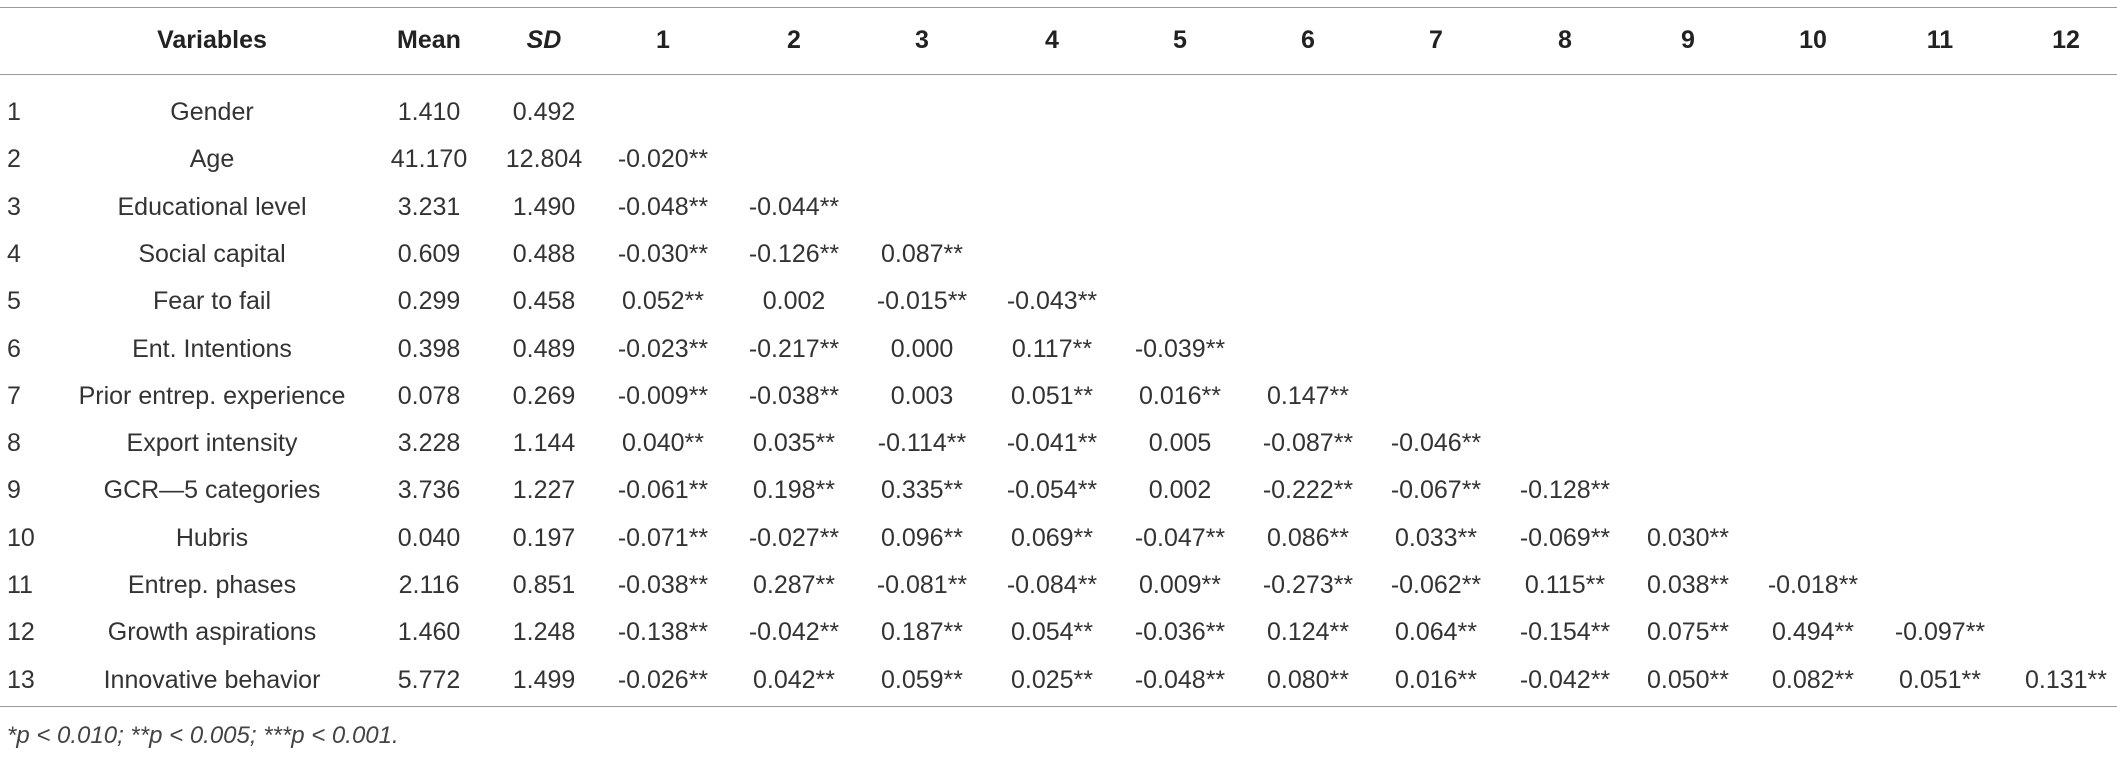 Image resolution: width=2117 pixels, height=764 pixels. I want to click on table-cell: 0.035**, so click(794, 443).